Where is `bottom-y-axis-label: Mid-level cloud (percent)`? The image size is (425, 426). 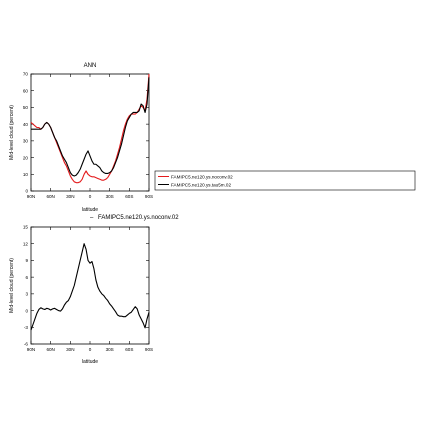 bottom-y-axis-label: Mid-level cloud (percent) is located at coordinates (12, 285).